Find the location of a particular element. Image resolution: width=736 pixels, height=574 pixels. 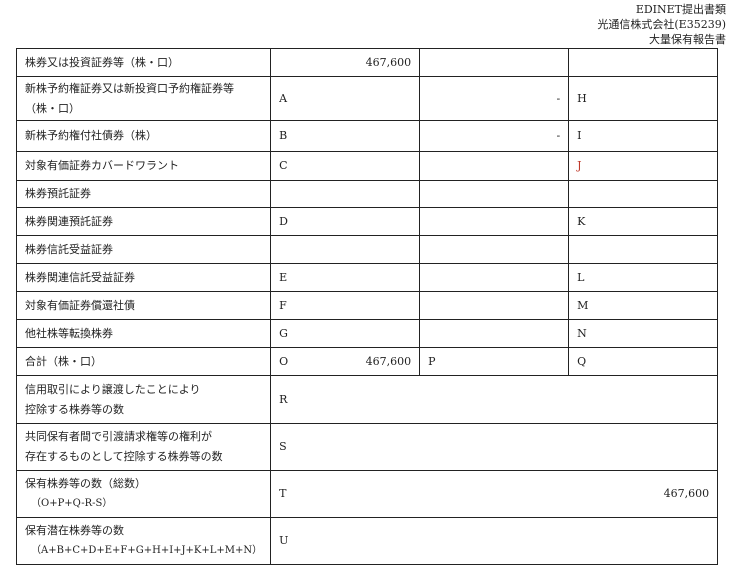

table-row: 共同保有者間で引渡請求権等の権利が 存在するものとして控除する株券等の数 S is located at coordinates (367, 447).